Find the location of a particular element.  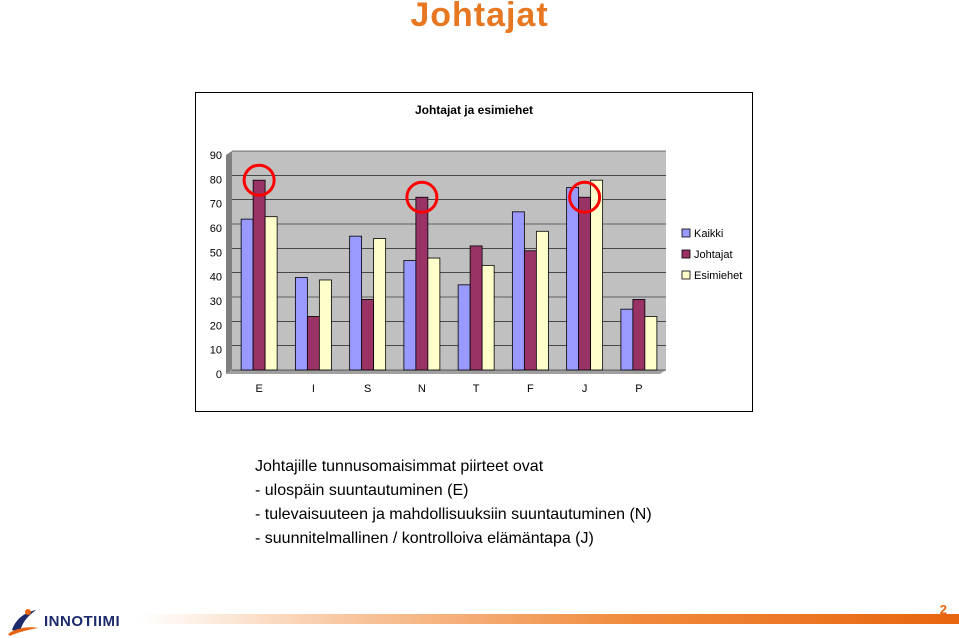

legend-label: Esimiehet is located at coordinates (718, 276).